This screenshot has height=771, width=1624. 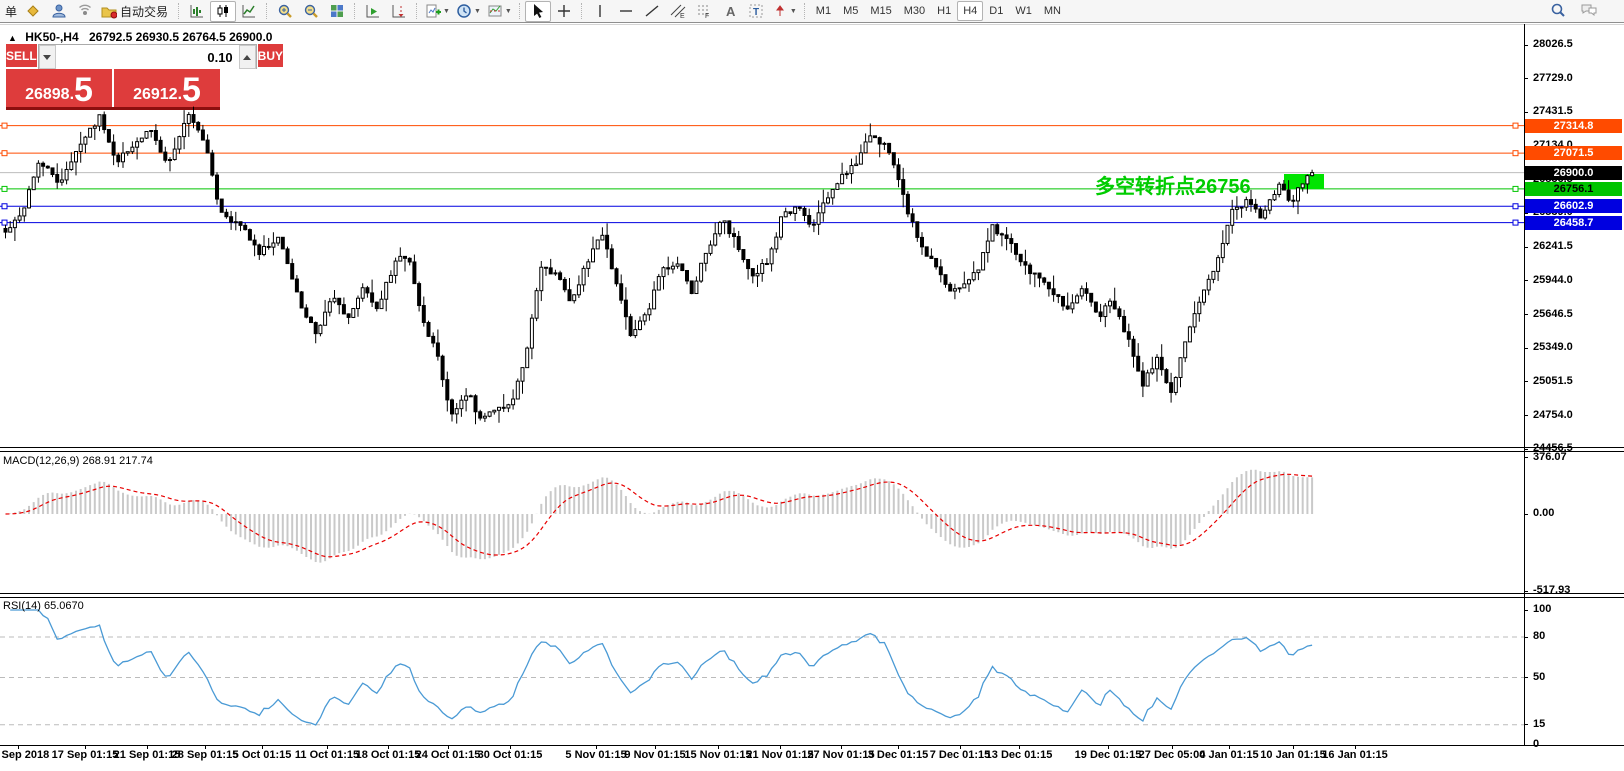 What do you see at coordinates (1589, 10) in the screenshot?
I see `chat-icon` at bounding box center [1589, 10].